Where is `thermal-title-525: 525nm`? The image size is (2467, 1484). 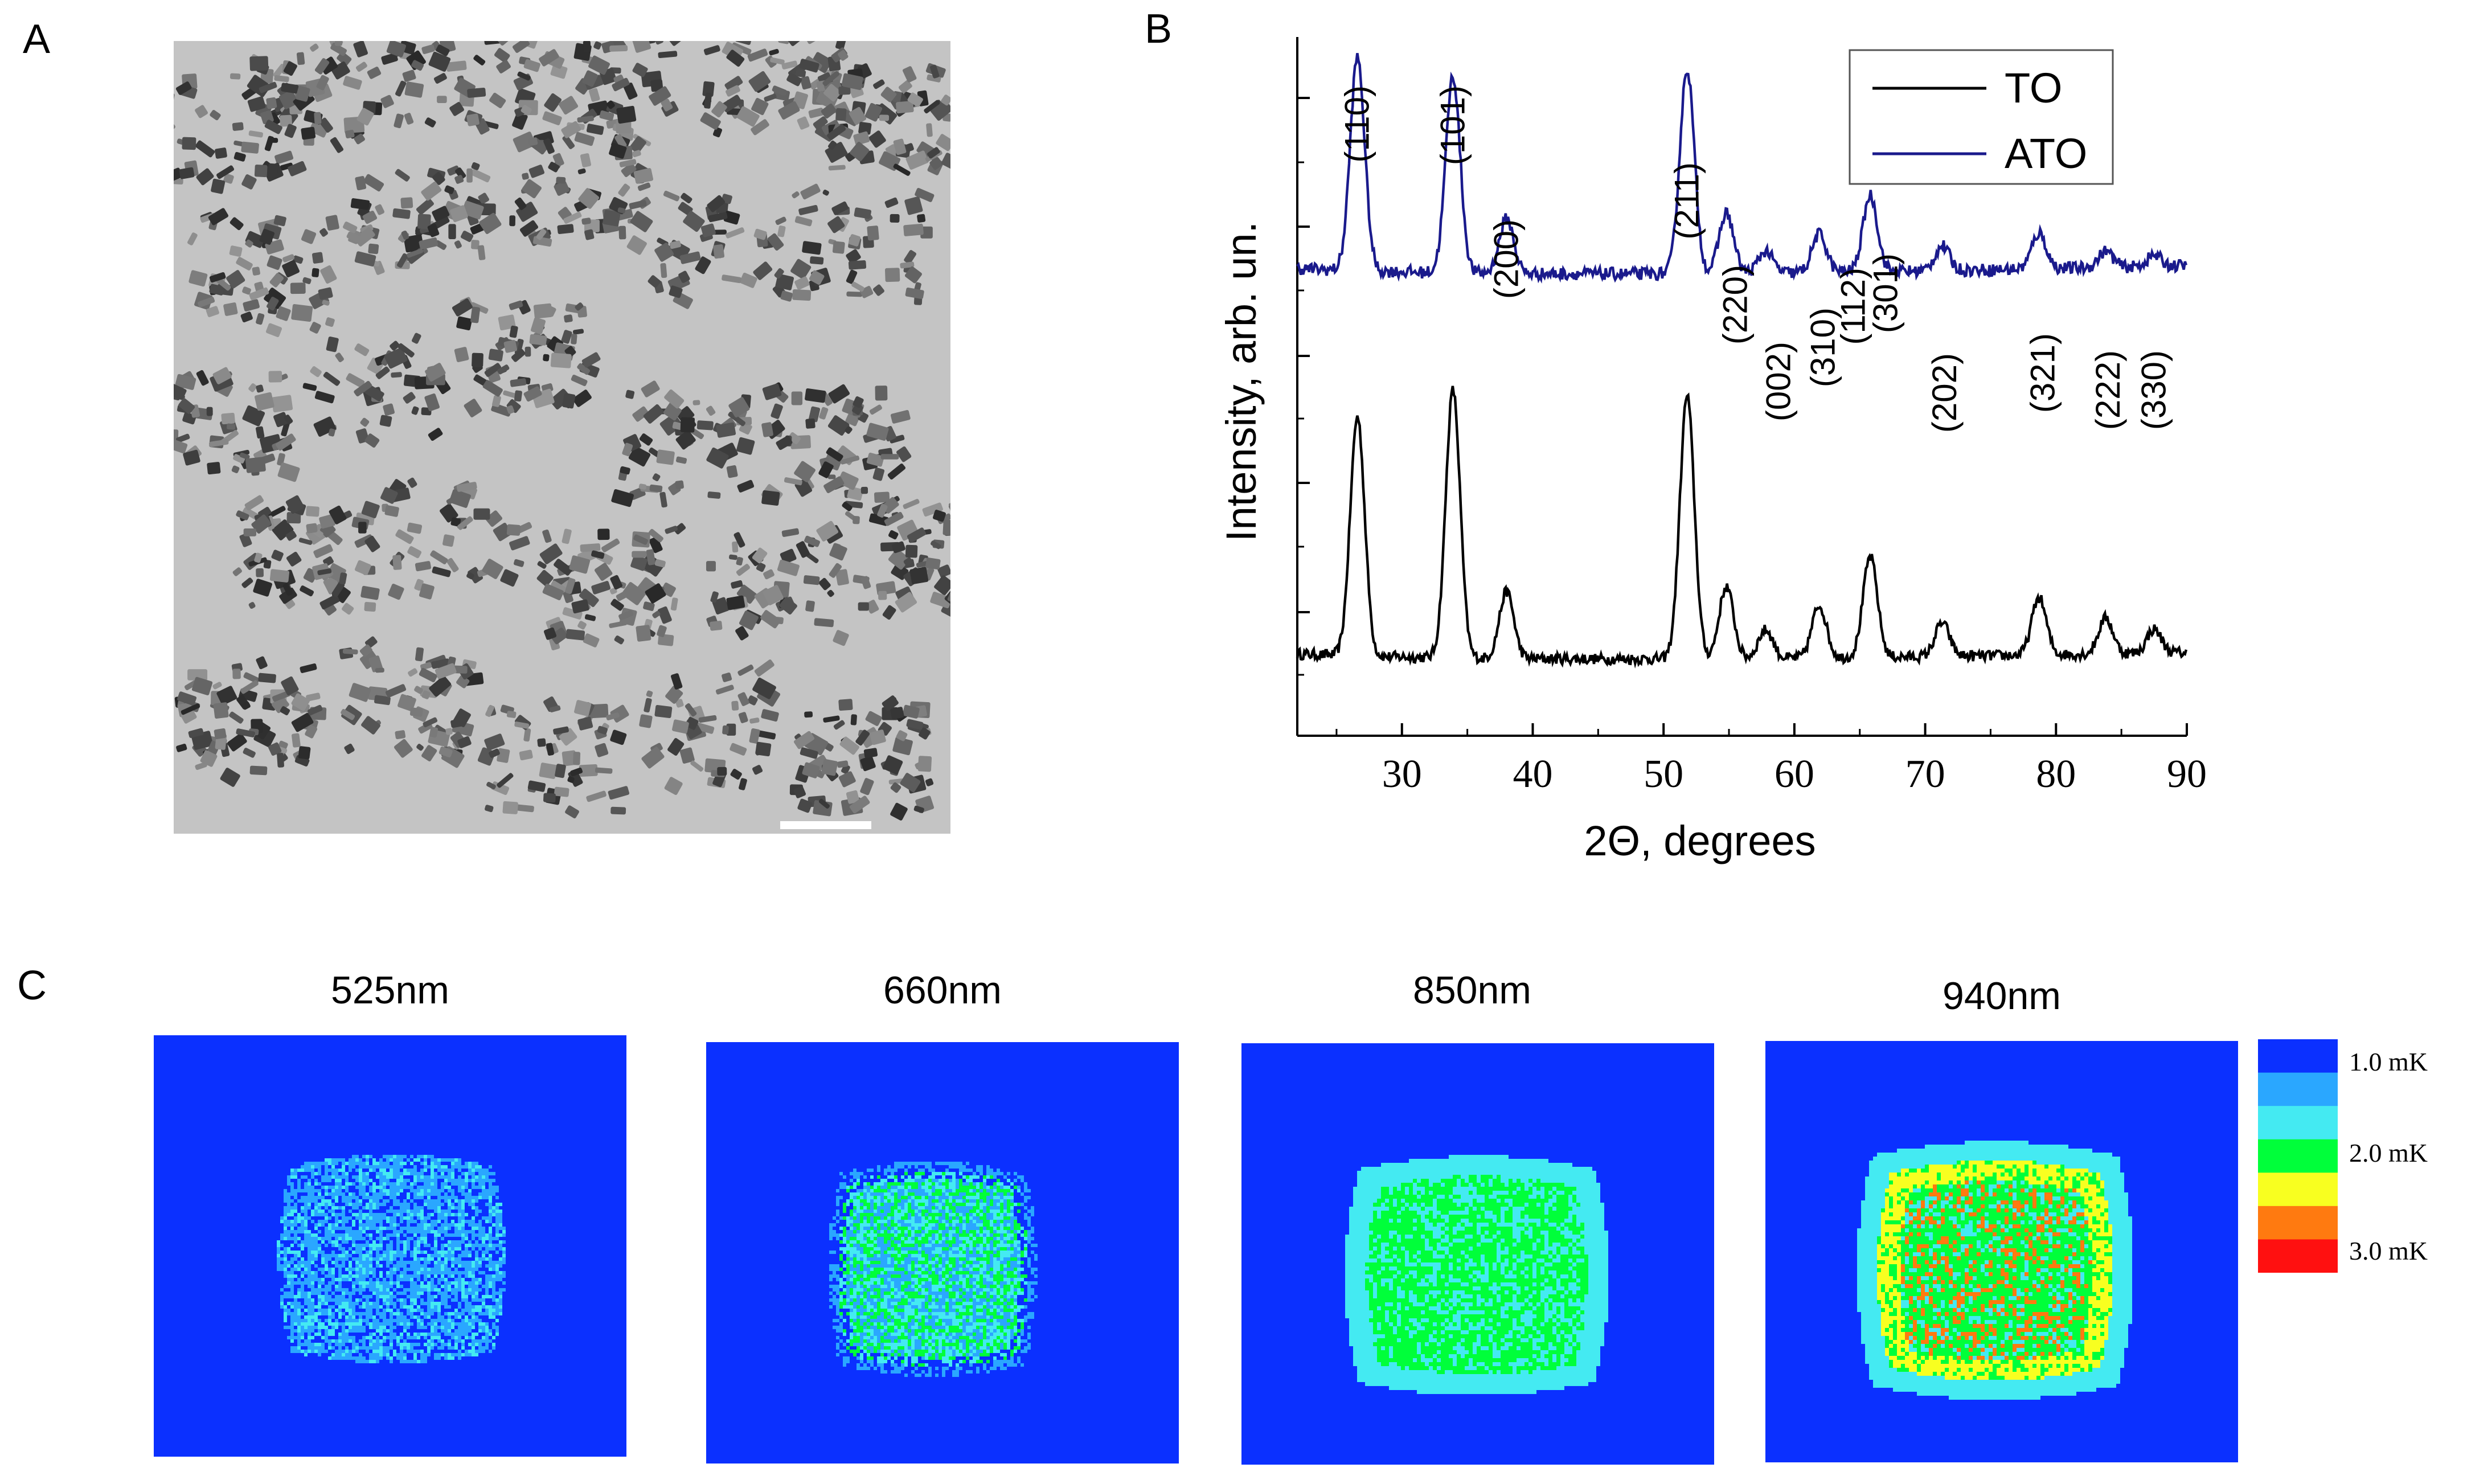
thermal-title-525: 525nm is located at coordinates (390, 990).